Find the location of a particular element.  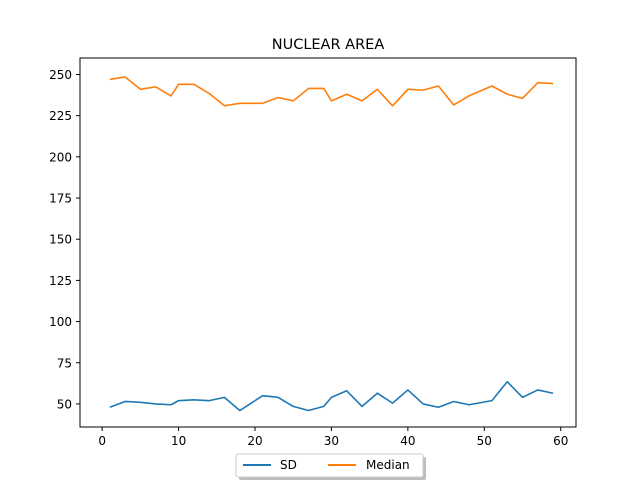

y-tick-label: 225 is located at coordinates (60, 116).